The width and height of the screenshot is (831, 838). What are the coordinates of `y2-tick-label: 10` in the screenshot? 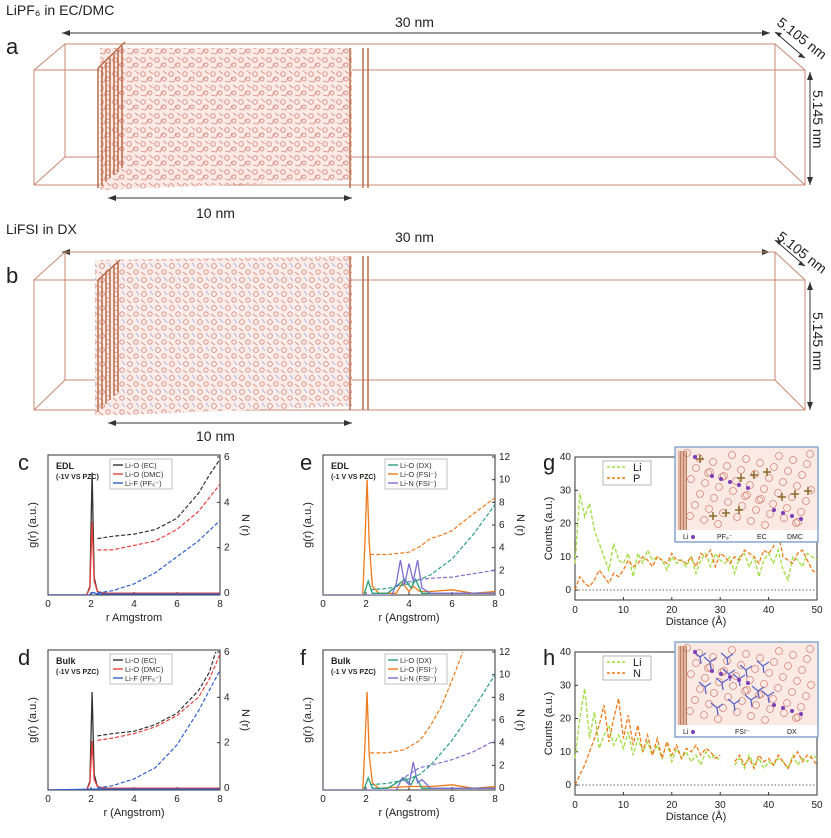 It's located at (505, 675).